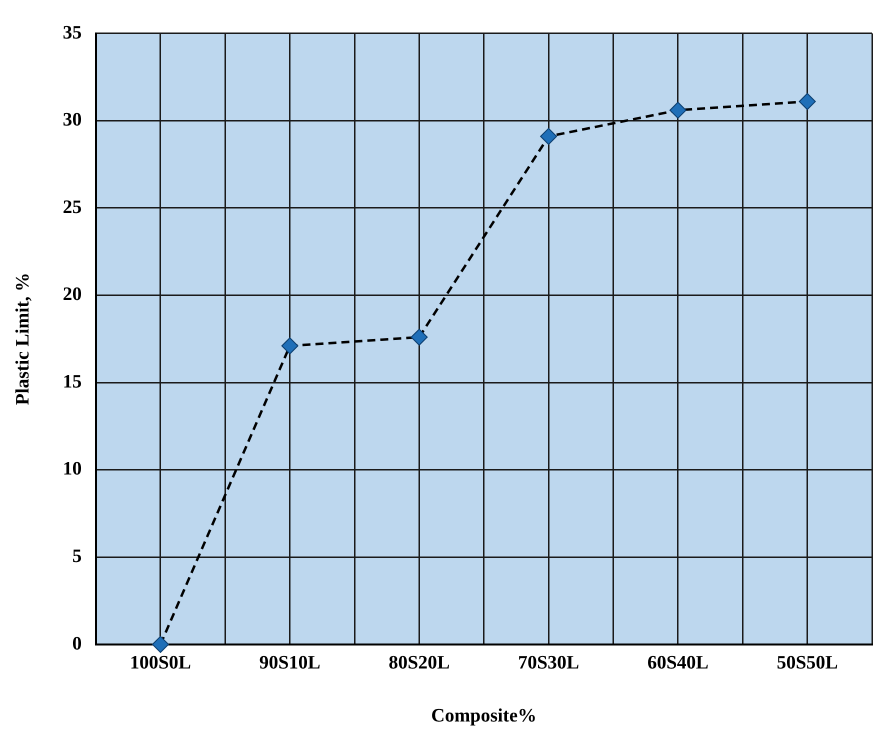  Describe the element at coordinates (807, 663) in the screenshot. I see `x-tick-label: 50S50L` at that location.